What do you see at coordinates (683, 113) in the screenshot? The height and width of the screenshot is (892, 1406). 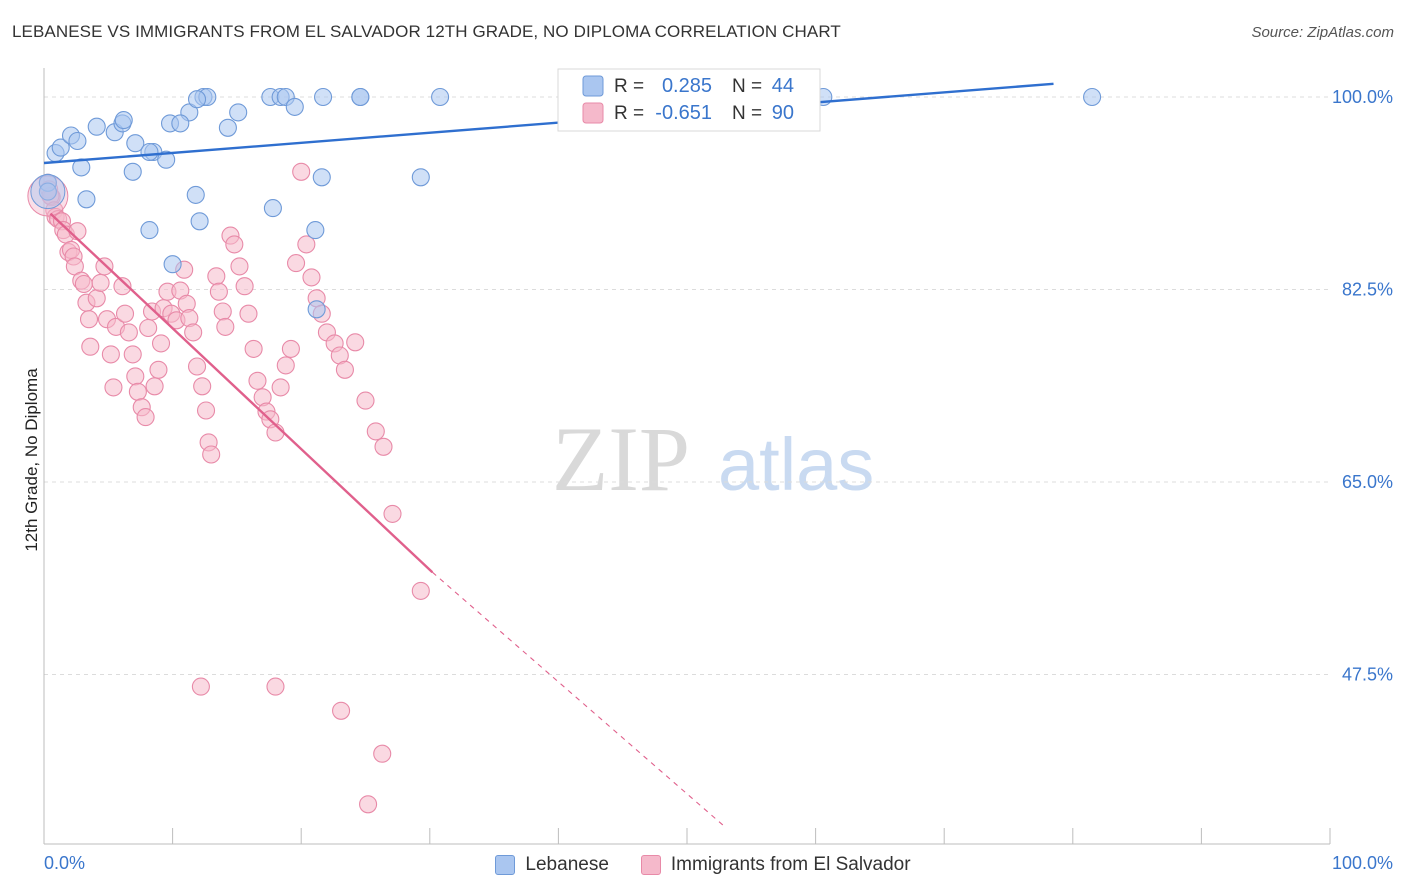 I see `legend-r-value-pink: -0.651` at bounding box center [683, 113].